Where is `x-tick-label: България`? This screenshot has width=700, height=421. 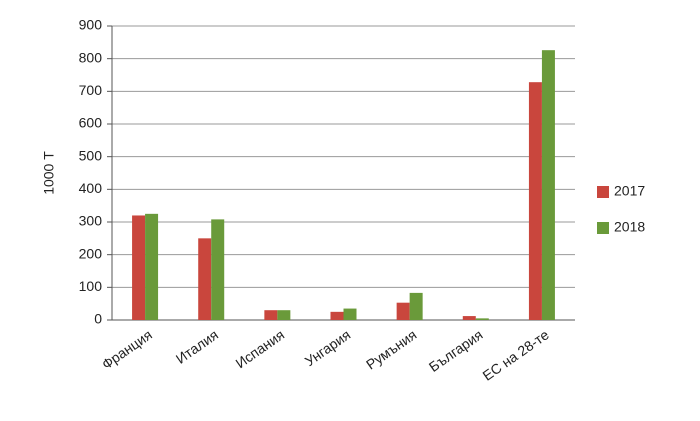
x-tick-label: България is located at coordinates (456, 350).